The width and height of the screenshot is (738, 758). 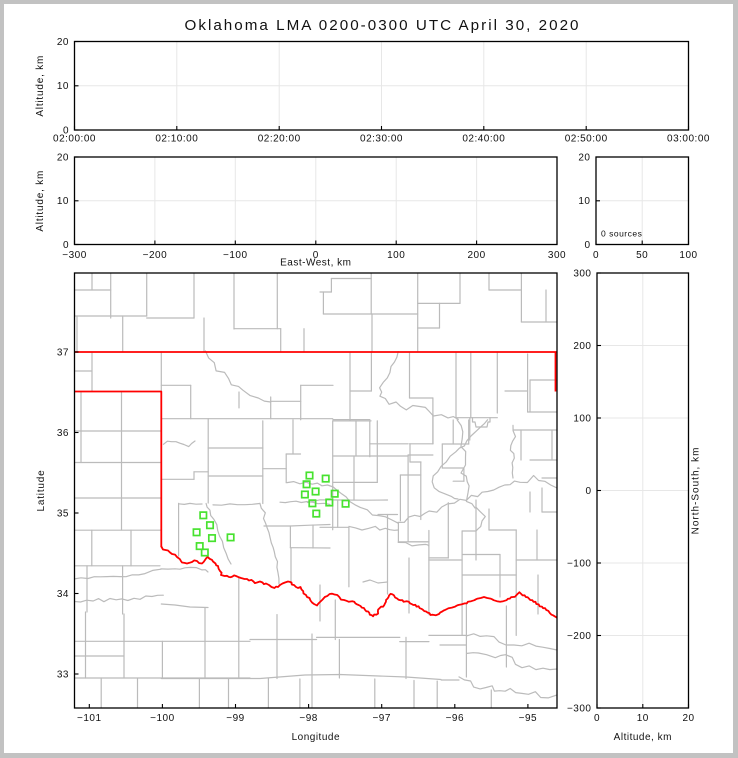 I want to click on svg-text: −96, so click(x=455, y=718).